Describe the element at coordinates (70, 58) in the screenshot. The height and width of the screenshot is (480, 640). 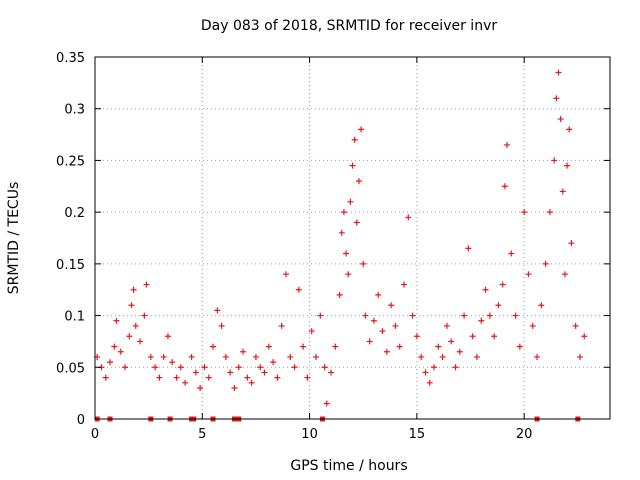
I see `y-tick-label: 0.35` at that location.